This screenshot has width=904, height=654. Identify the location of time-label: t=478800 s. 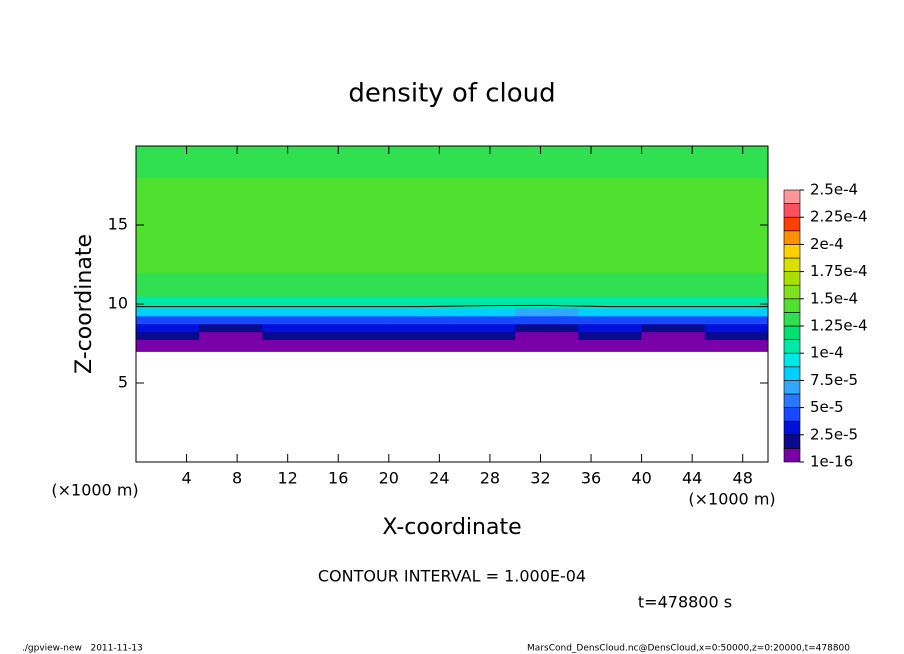
(685, 602).